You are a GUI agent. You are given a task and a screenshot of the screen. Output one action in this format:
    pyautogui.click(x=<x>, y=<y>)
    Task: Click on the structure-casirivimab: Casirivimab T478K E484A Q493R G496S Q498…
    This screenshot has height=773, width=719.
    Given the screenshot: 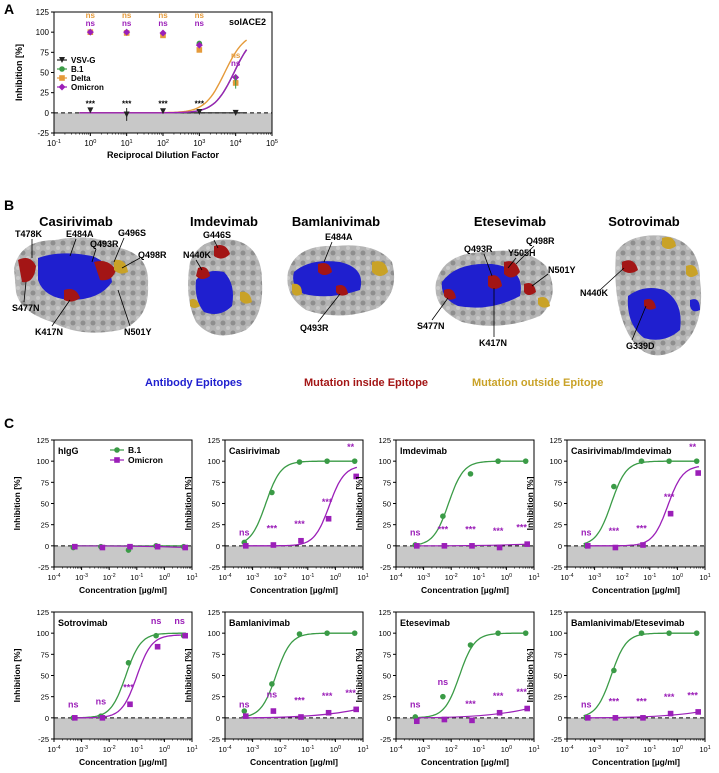 What is the action you would take?
    pyautogui.click(x=89, y=275)
    